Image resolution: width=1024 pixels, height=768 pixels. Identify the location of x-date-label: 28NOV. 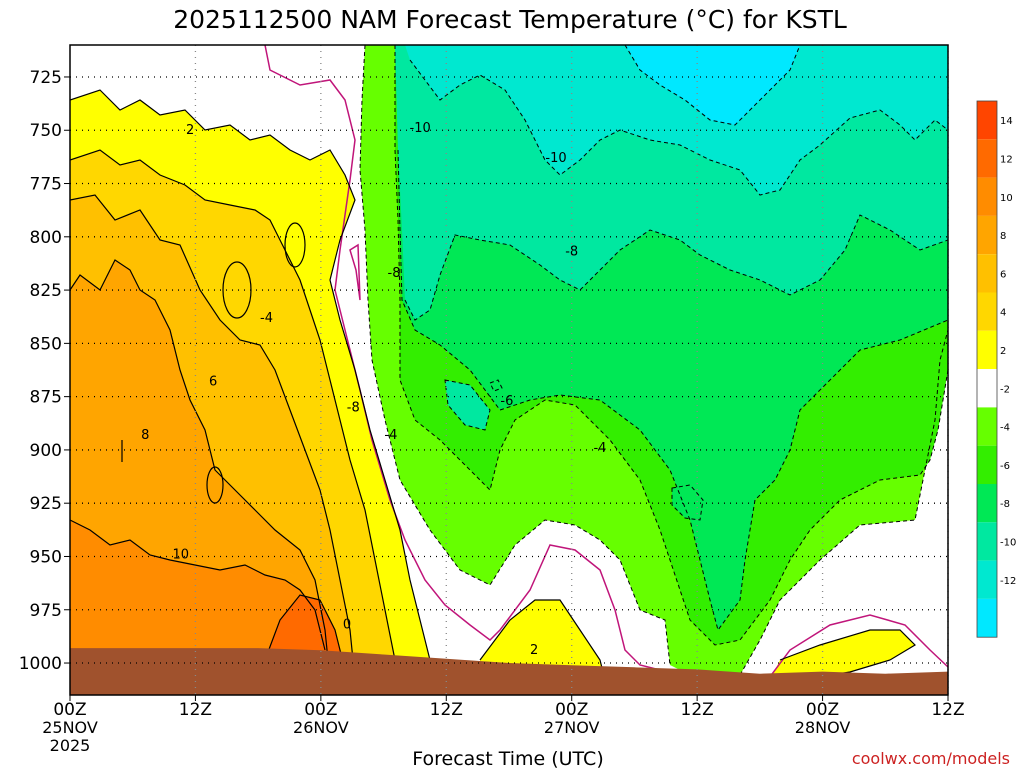
(823, 727).